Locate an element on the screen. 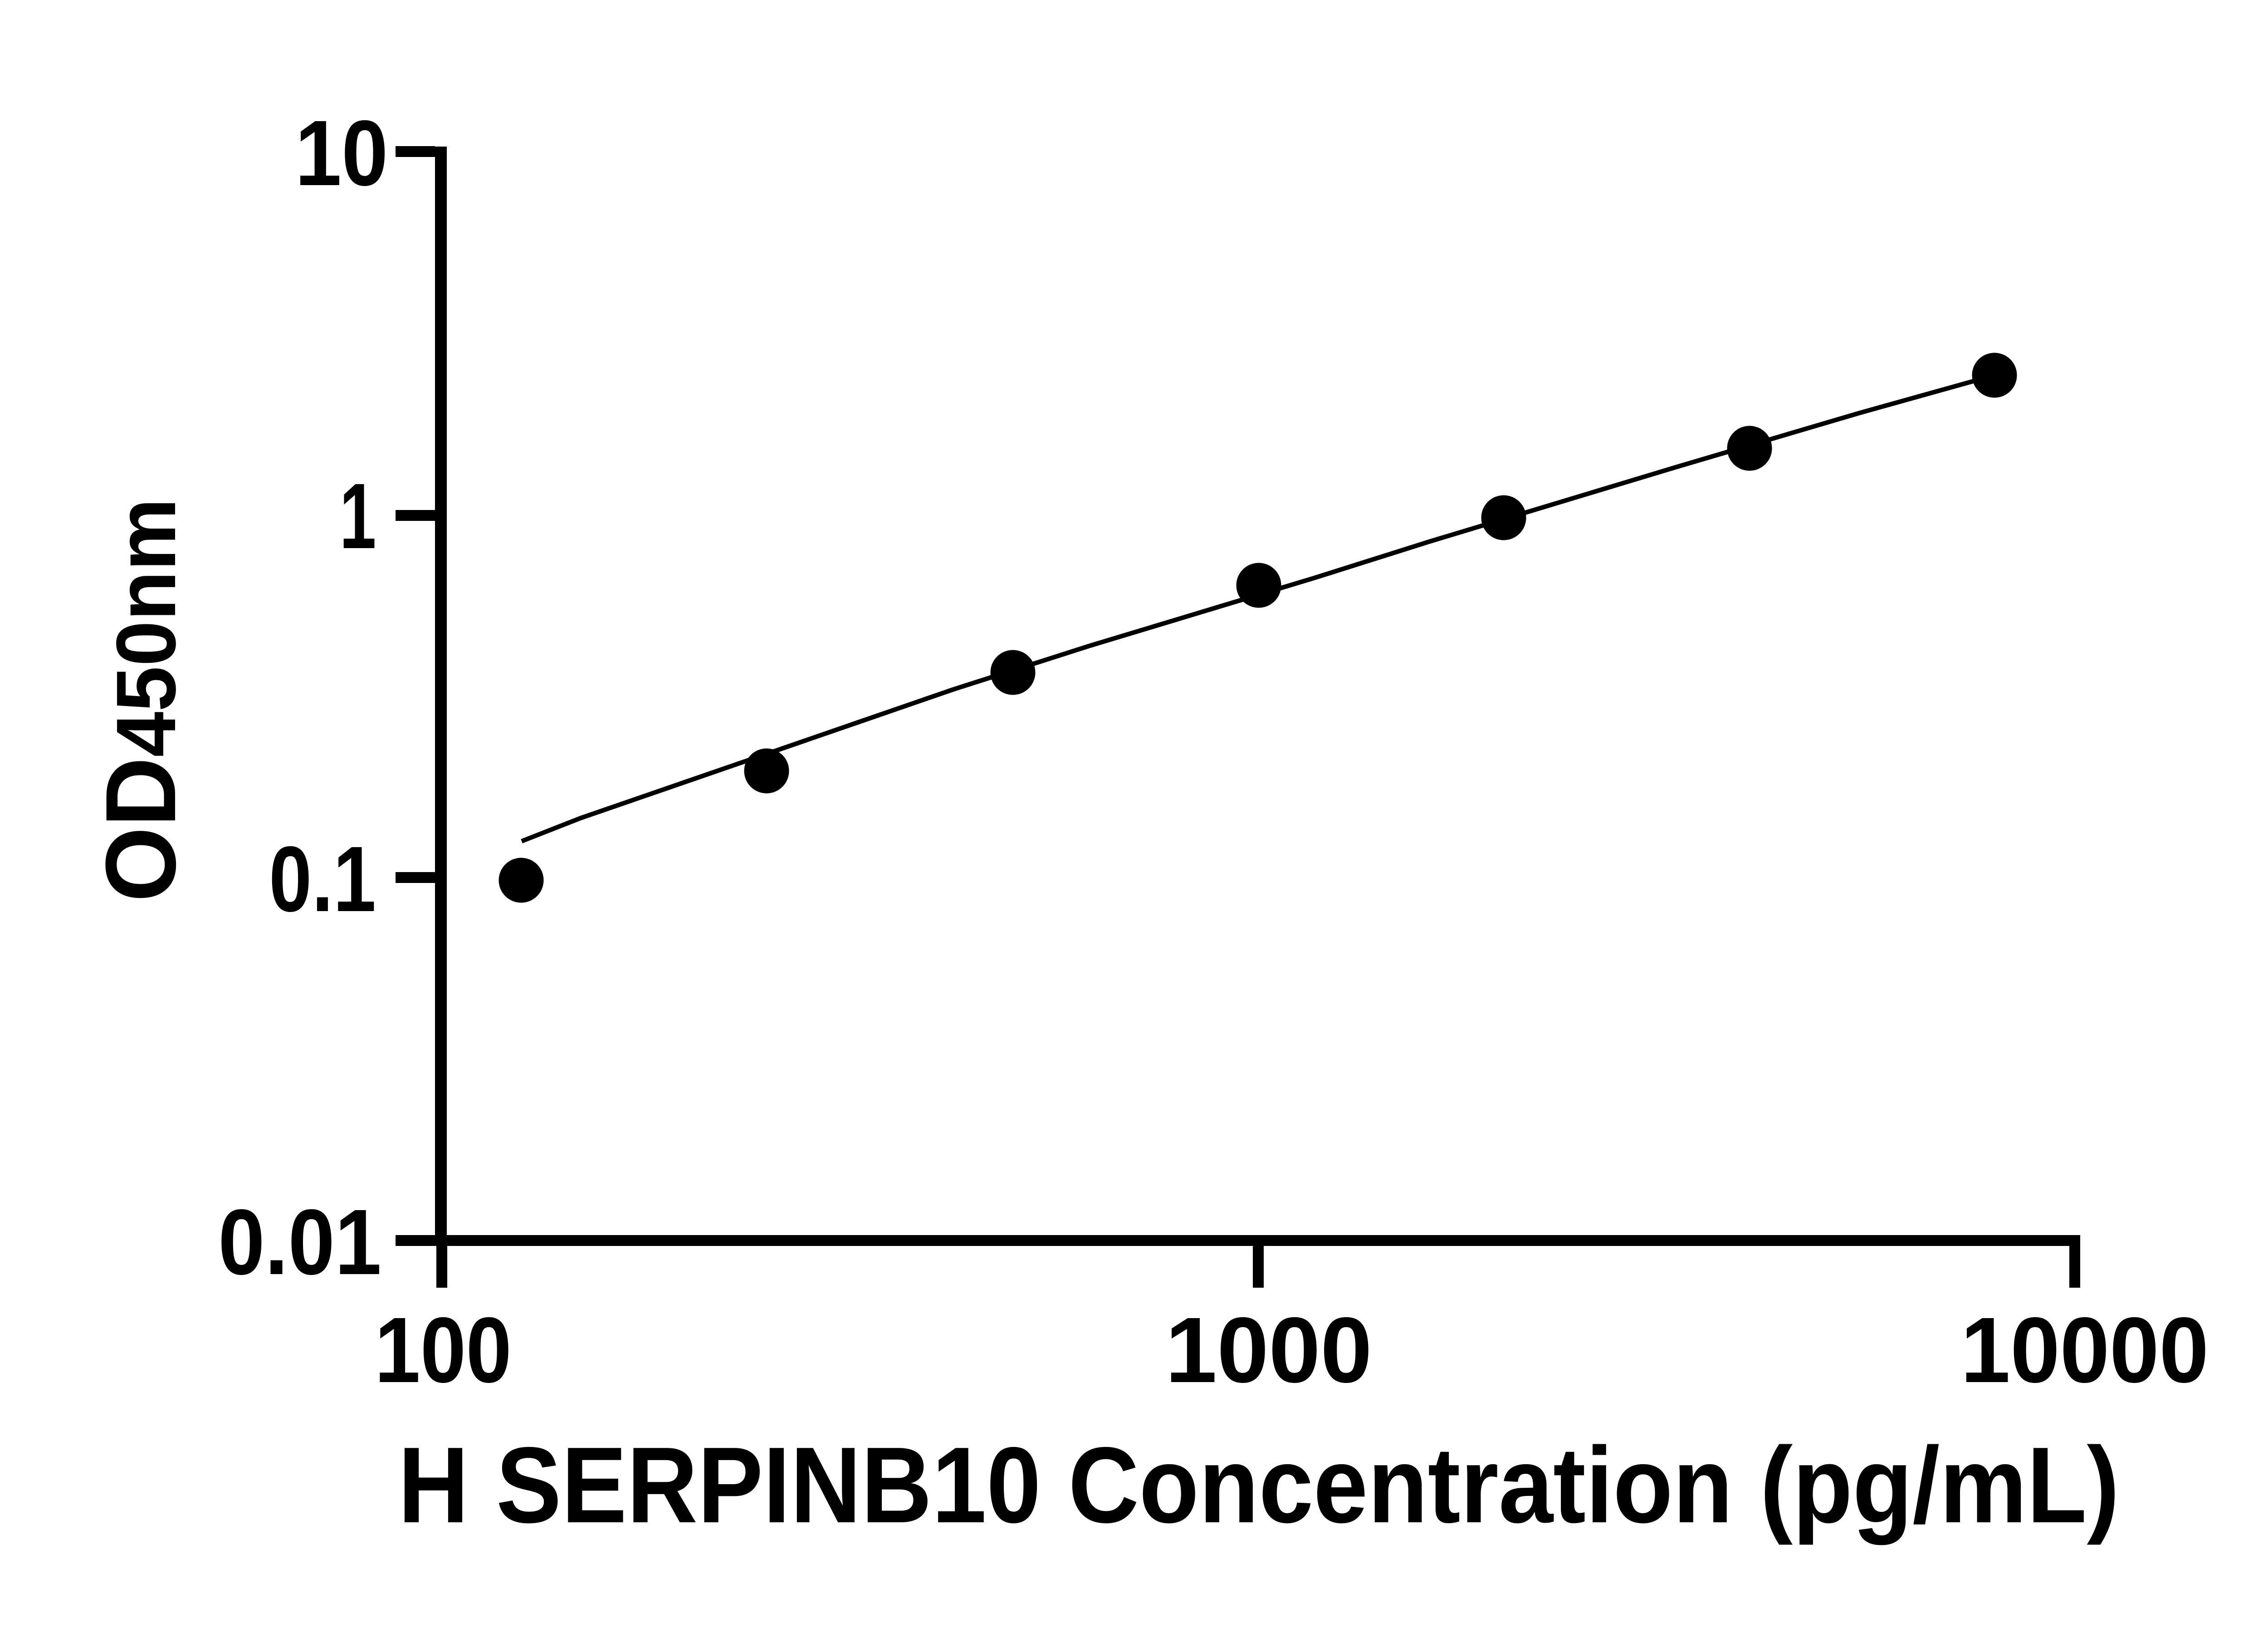  svg-text: 0.1 is located at coordinates (323, 879).